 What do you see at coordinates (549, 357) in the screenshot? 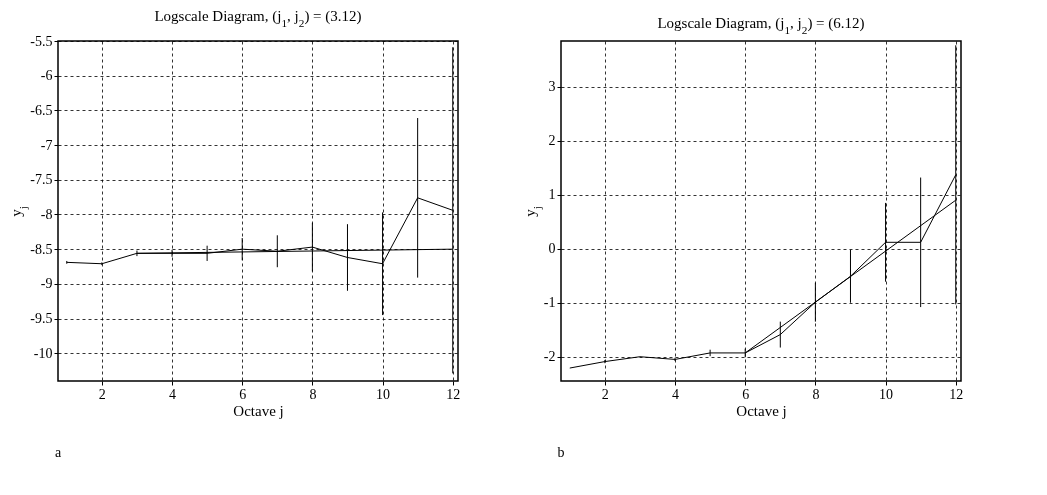
I see `y-tick-label: -2` at bounding box center [549, 357].